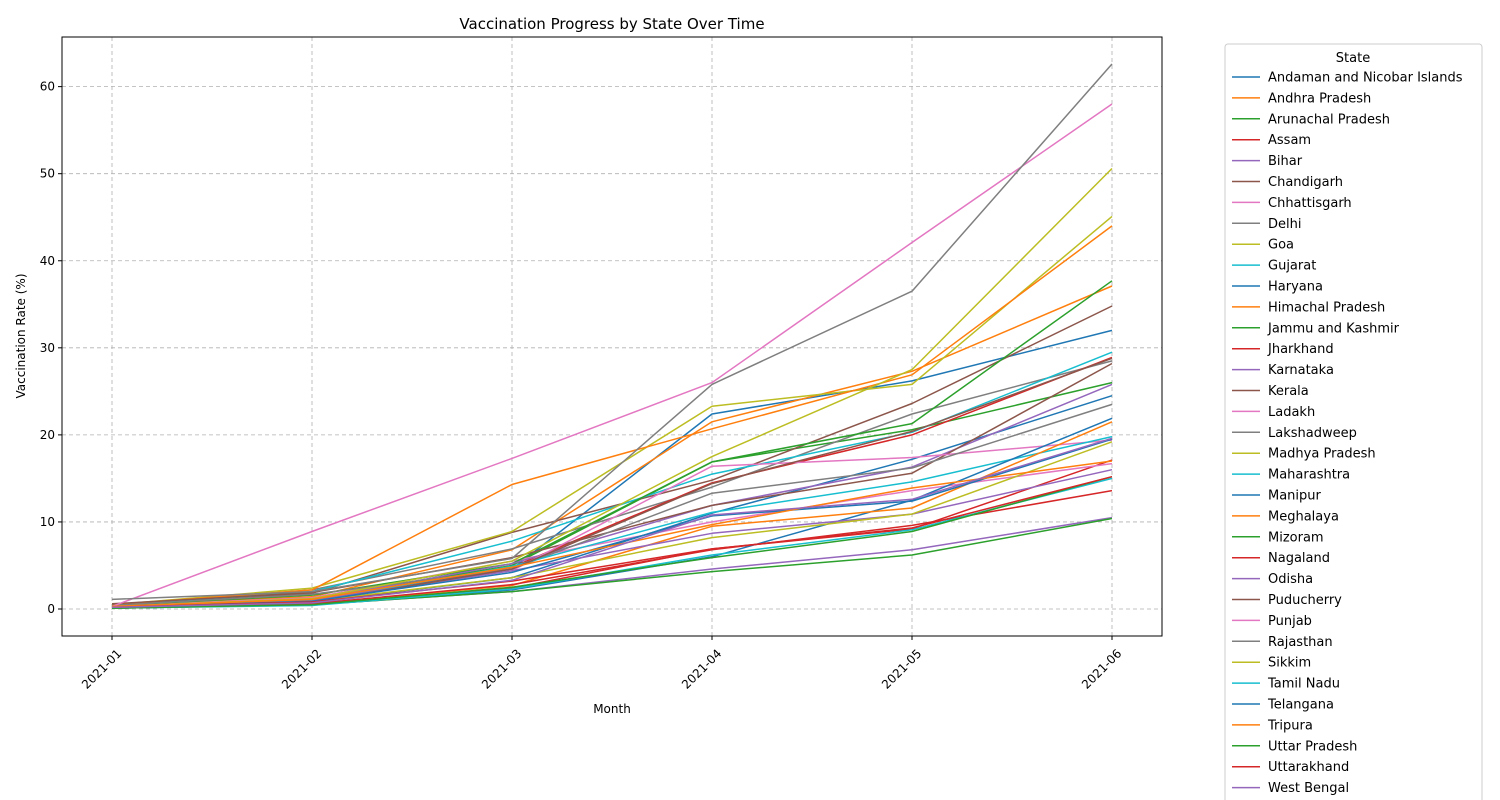  Describe the element at coordinates (1303, 684) in the screenshot. I see `legend-entry: Tamil Nadu` at that location.